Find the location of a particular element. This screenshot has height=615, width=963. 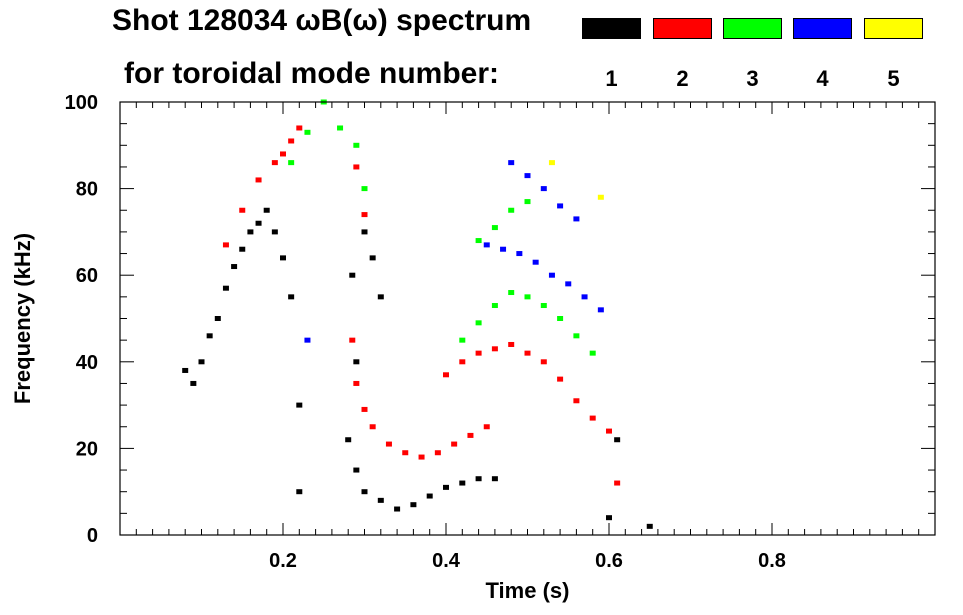

x-tick-label: 0.8 is located at coordinates (772, 561).